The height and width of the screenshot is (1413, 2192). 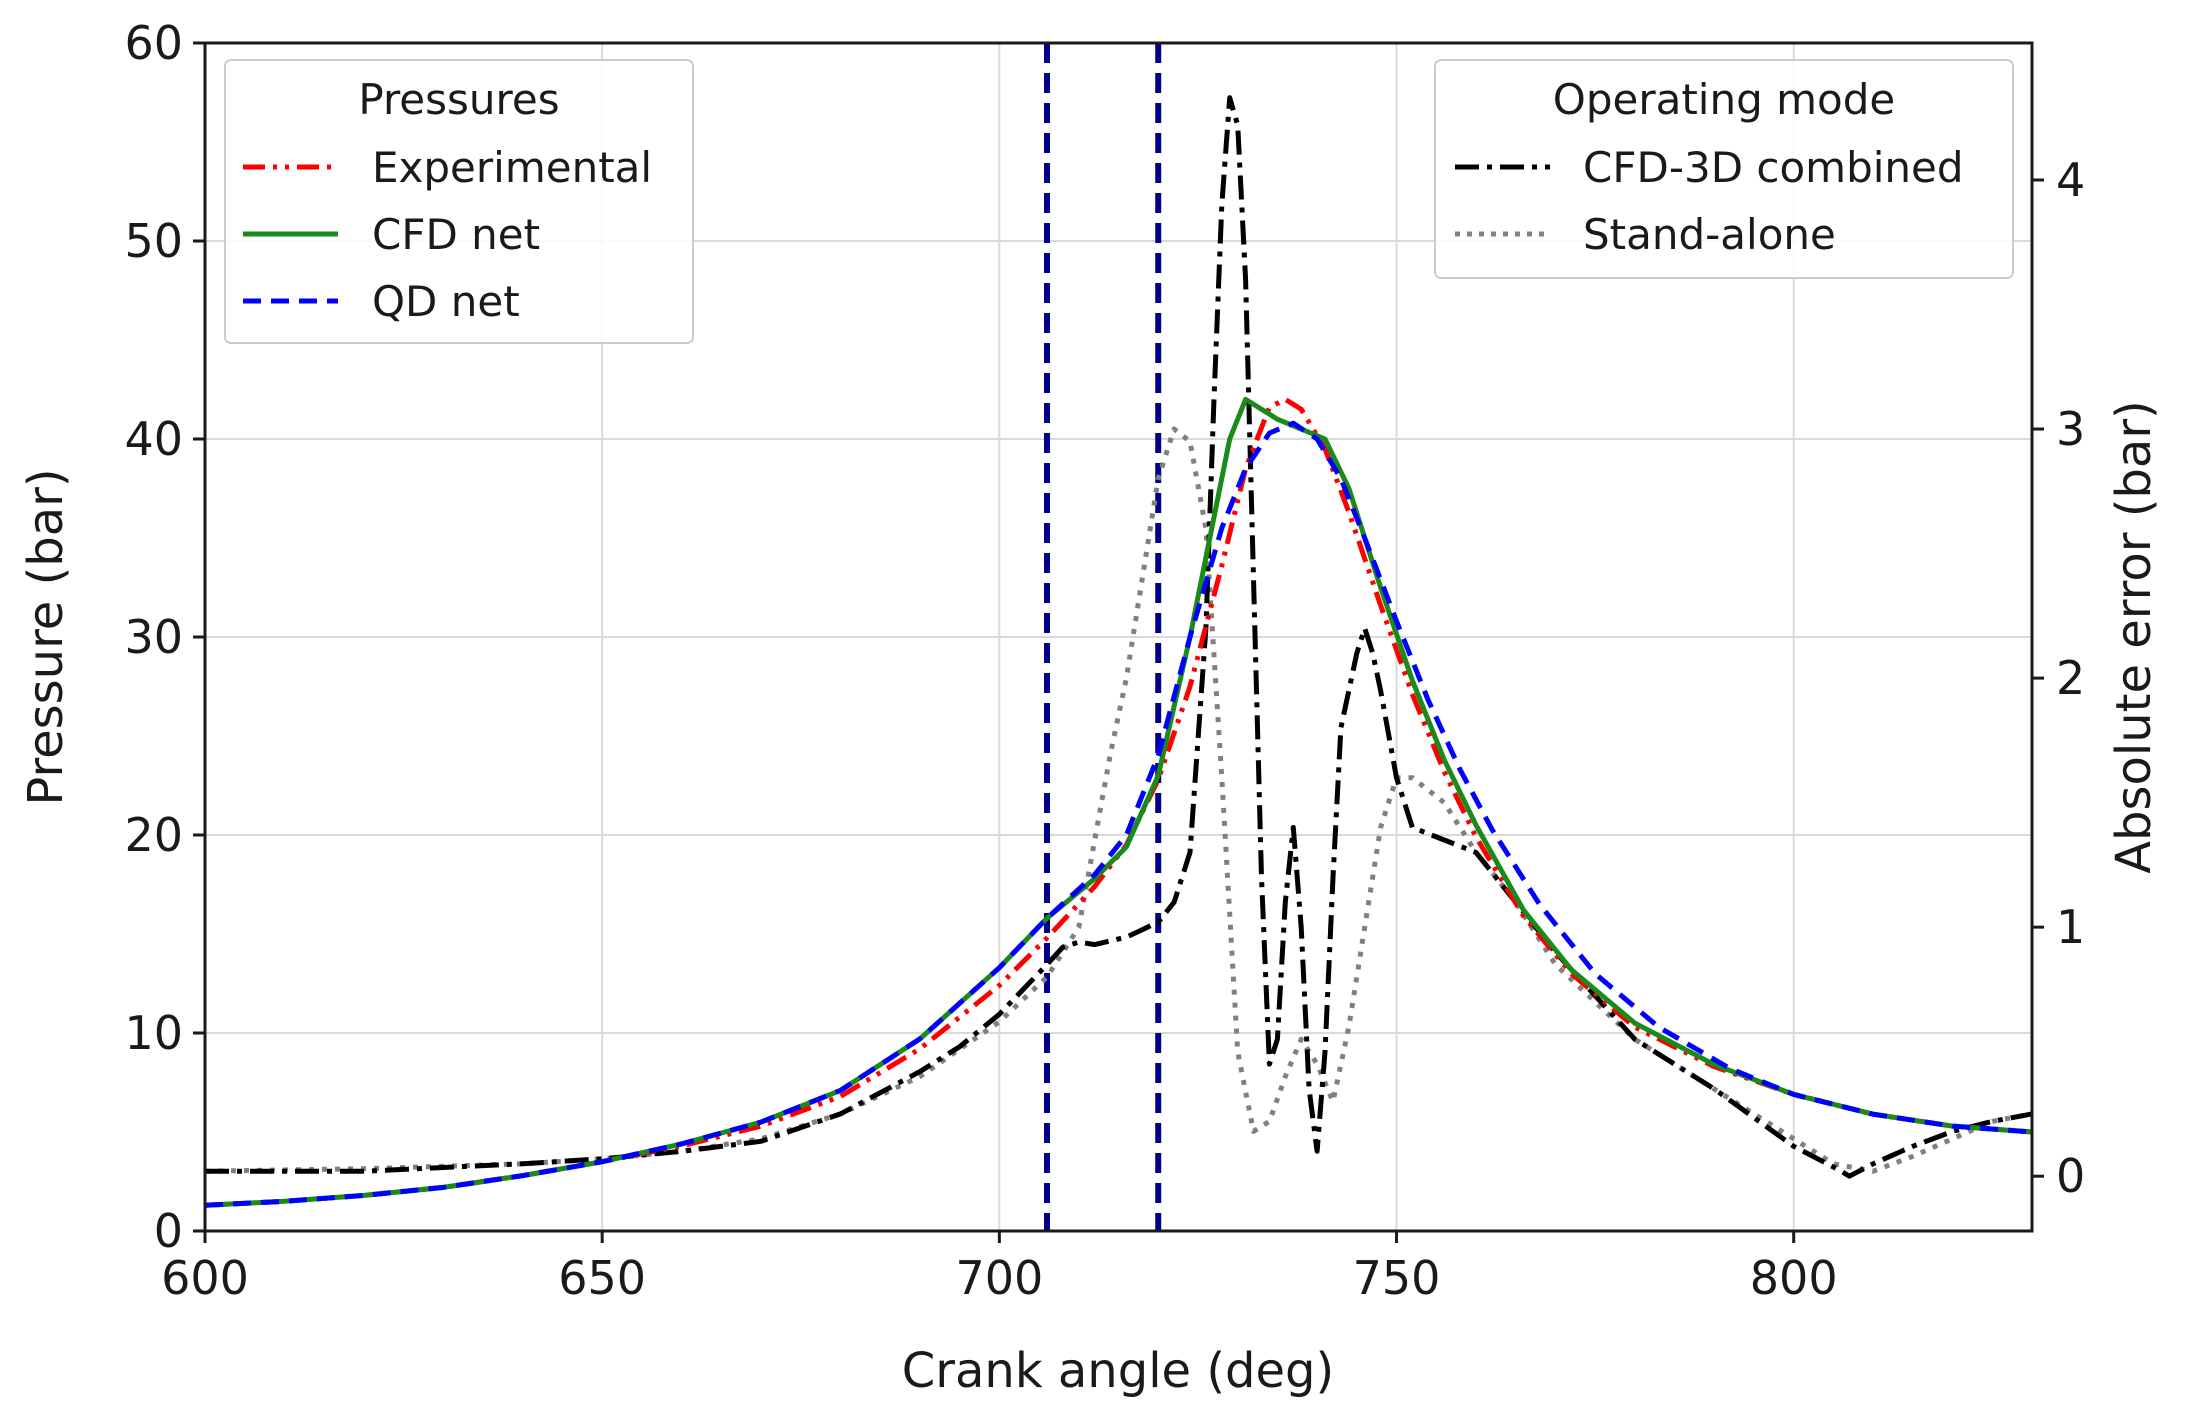 What do you see at coordinates (2070, 927) in the screenshot?
I see `y2-tick-label: 1` at bounding box center [2070, 927].